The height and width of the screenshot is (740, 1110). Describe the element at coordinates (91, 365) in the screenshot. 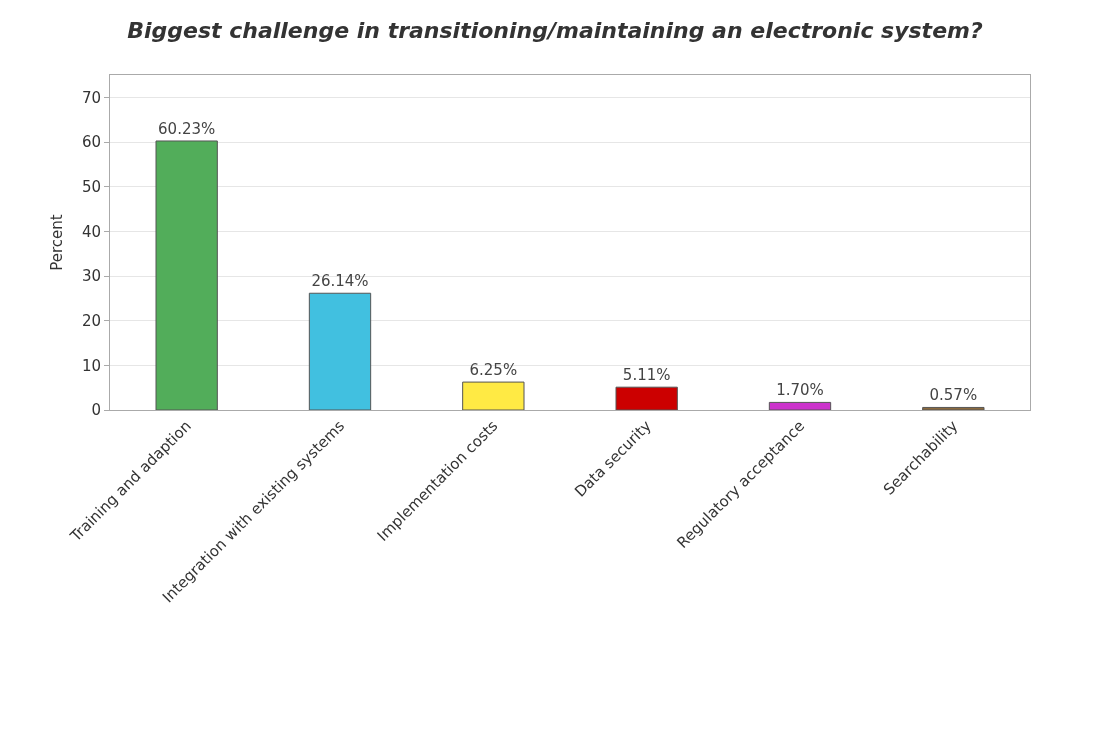

I see `y-tick-label: 10` at that location.